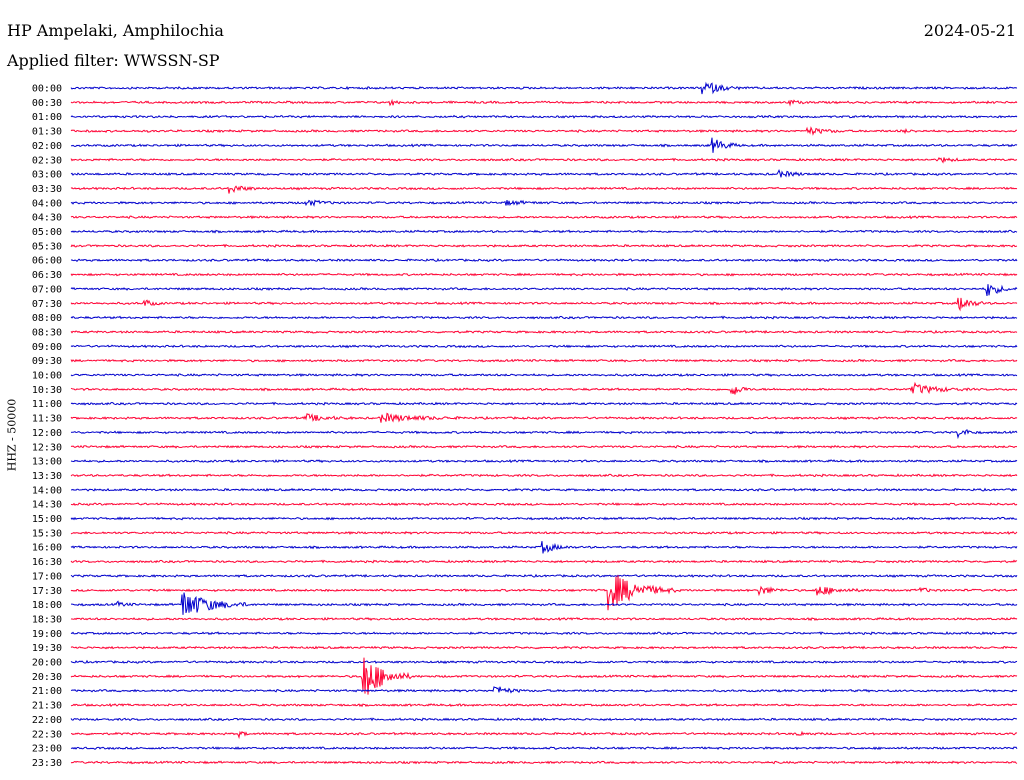 This screenshot has width=1024, height=780. What do you see at coordinates (47, 763) in the screenshot?
I see `row-tick-label: 23:30` at bounding box center [47, 763].